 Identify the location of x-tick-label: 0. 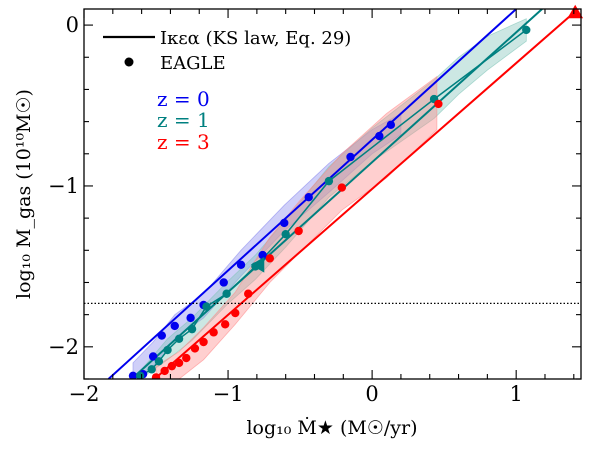
(371, 394).